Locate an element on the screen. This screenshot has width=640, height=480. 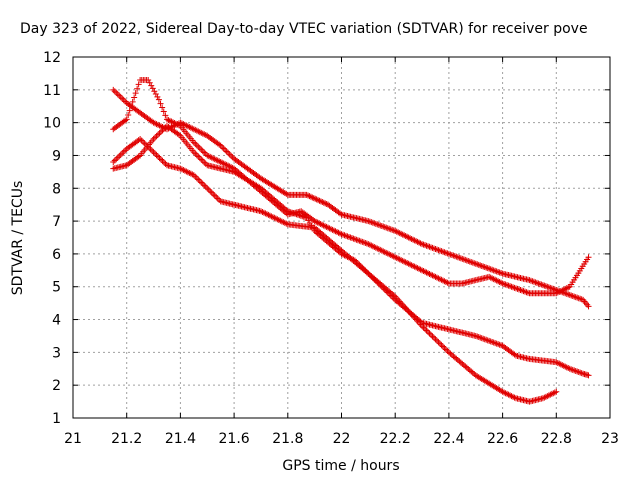
x-tick-label: 22.4 is located at coordinates (448, 439).